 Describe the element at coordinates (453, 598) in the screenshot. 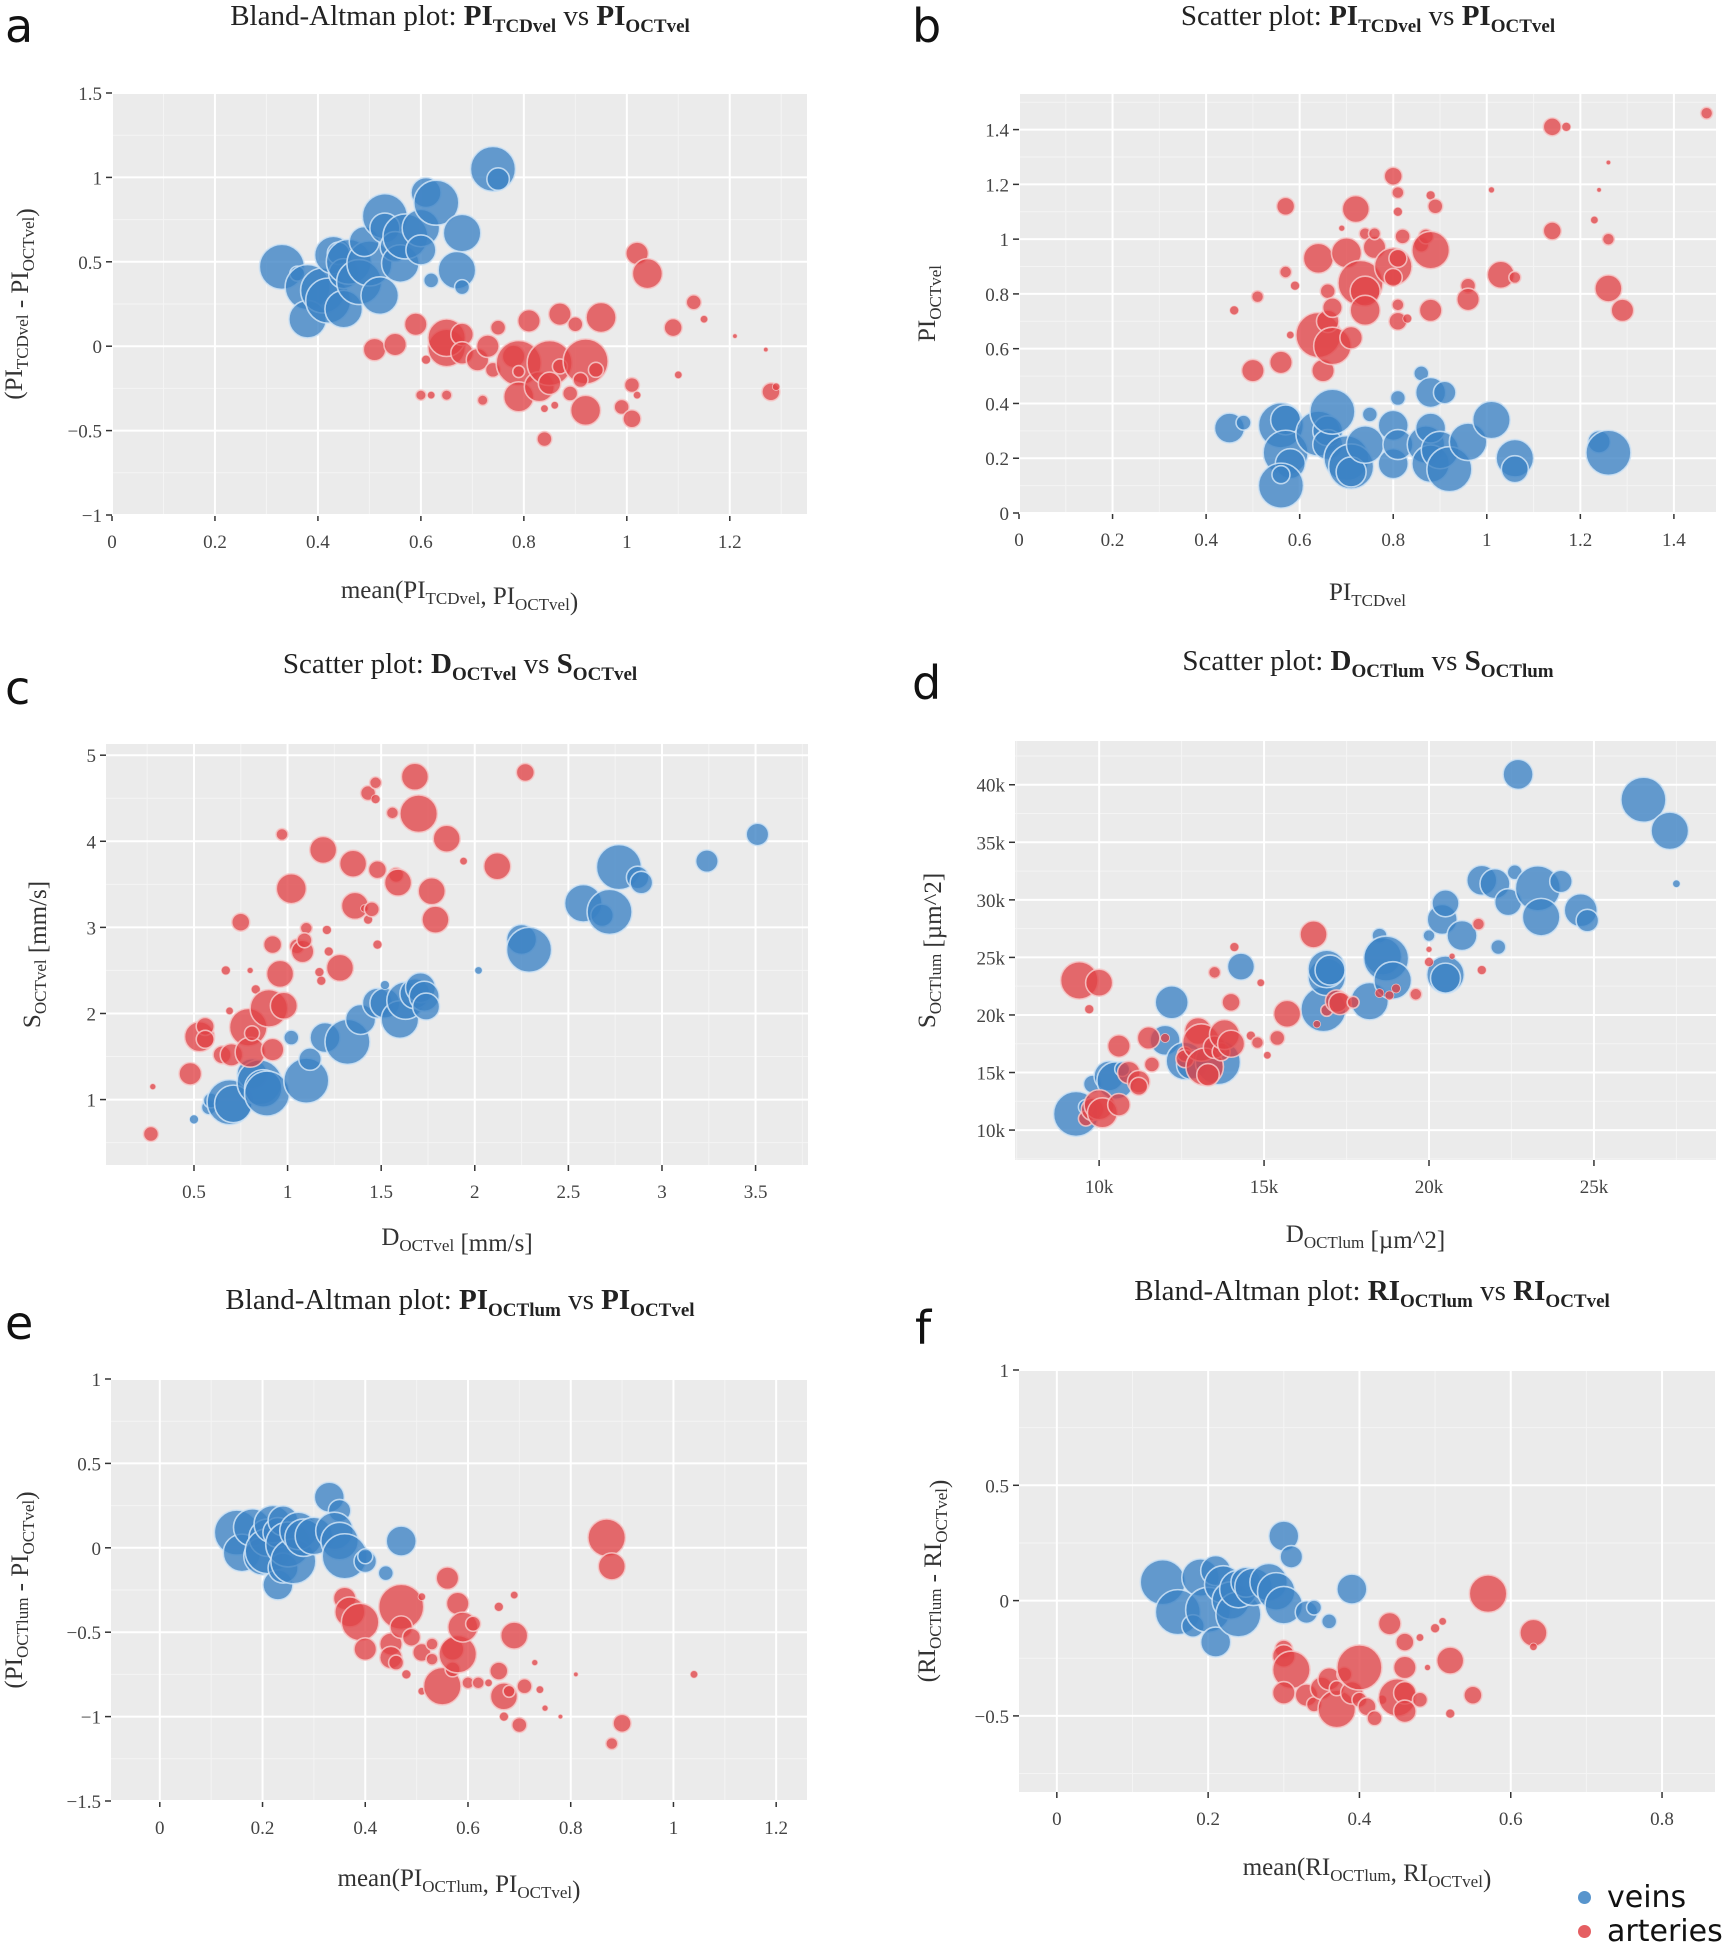

I see `x-axis-title-sub1: TCDvel` at that location.